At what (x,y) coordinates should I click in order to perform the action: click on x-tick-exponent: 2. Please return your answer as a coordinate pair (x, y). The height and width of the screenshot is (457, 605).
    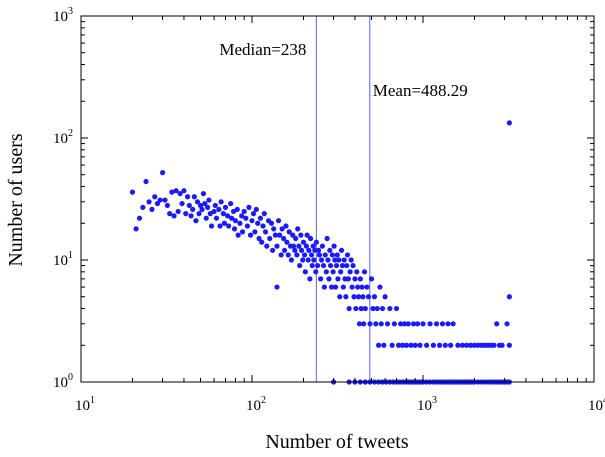
    Looking at the image, I should click on (263, 400).